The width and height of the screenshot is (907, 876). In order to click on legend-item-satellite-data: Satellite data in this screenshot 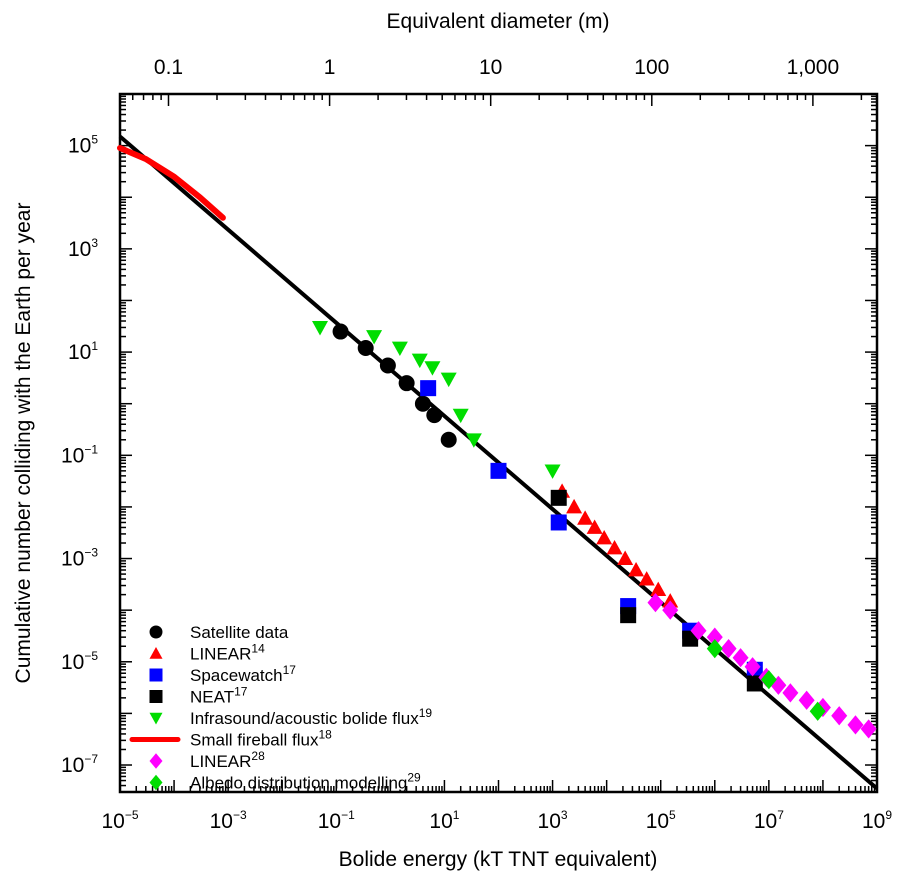, I will do `click(219, 632)`.